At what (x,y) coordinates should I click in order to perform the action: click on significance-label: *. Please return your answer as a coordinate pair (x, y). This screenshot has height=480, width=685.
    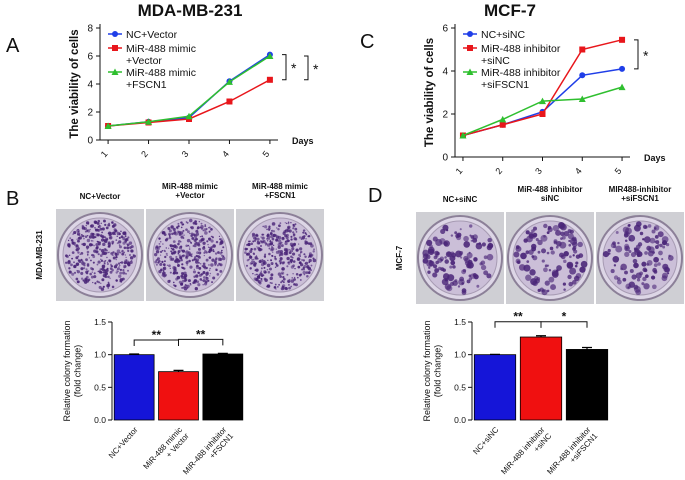
    Looking at the image, I should click on (316, 69).